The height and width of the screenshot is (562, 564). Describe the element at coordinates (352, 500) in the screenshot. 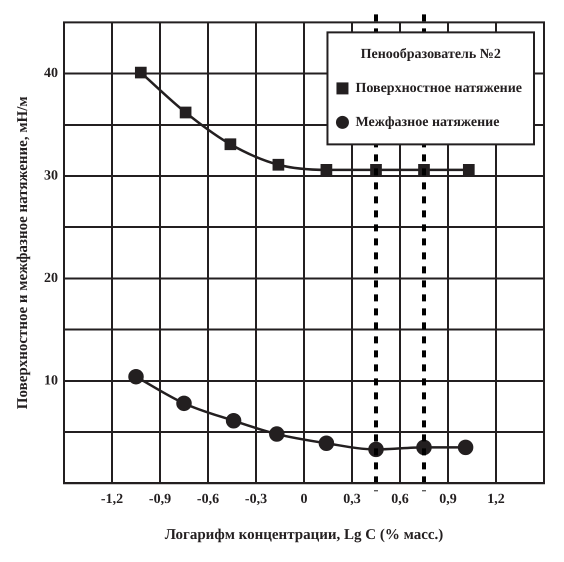

I see `x-tick-label: 0,3` at that location.